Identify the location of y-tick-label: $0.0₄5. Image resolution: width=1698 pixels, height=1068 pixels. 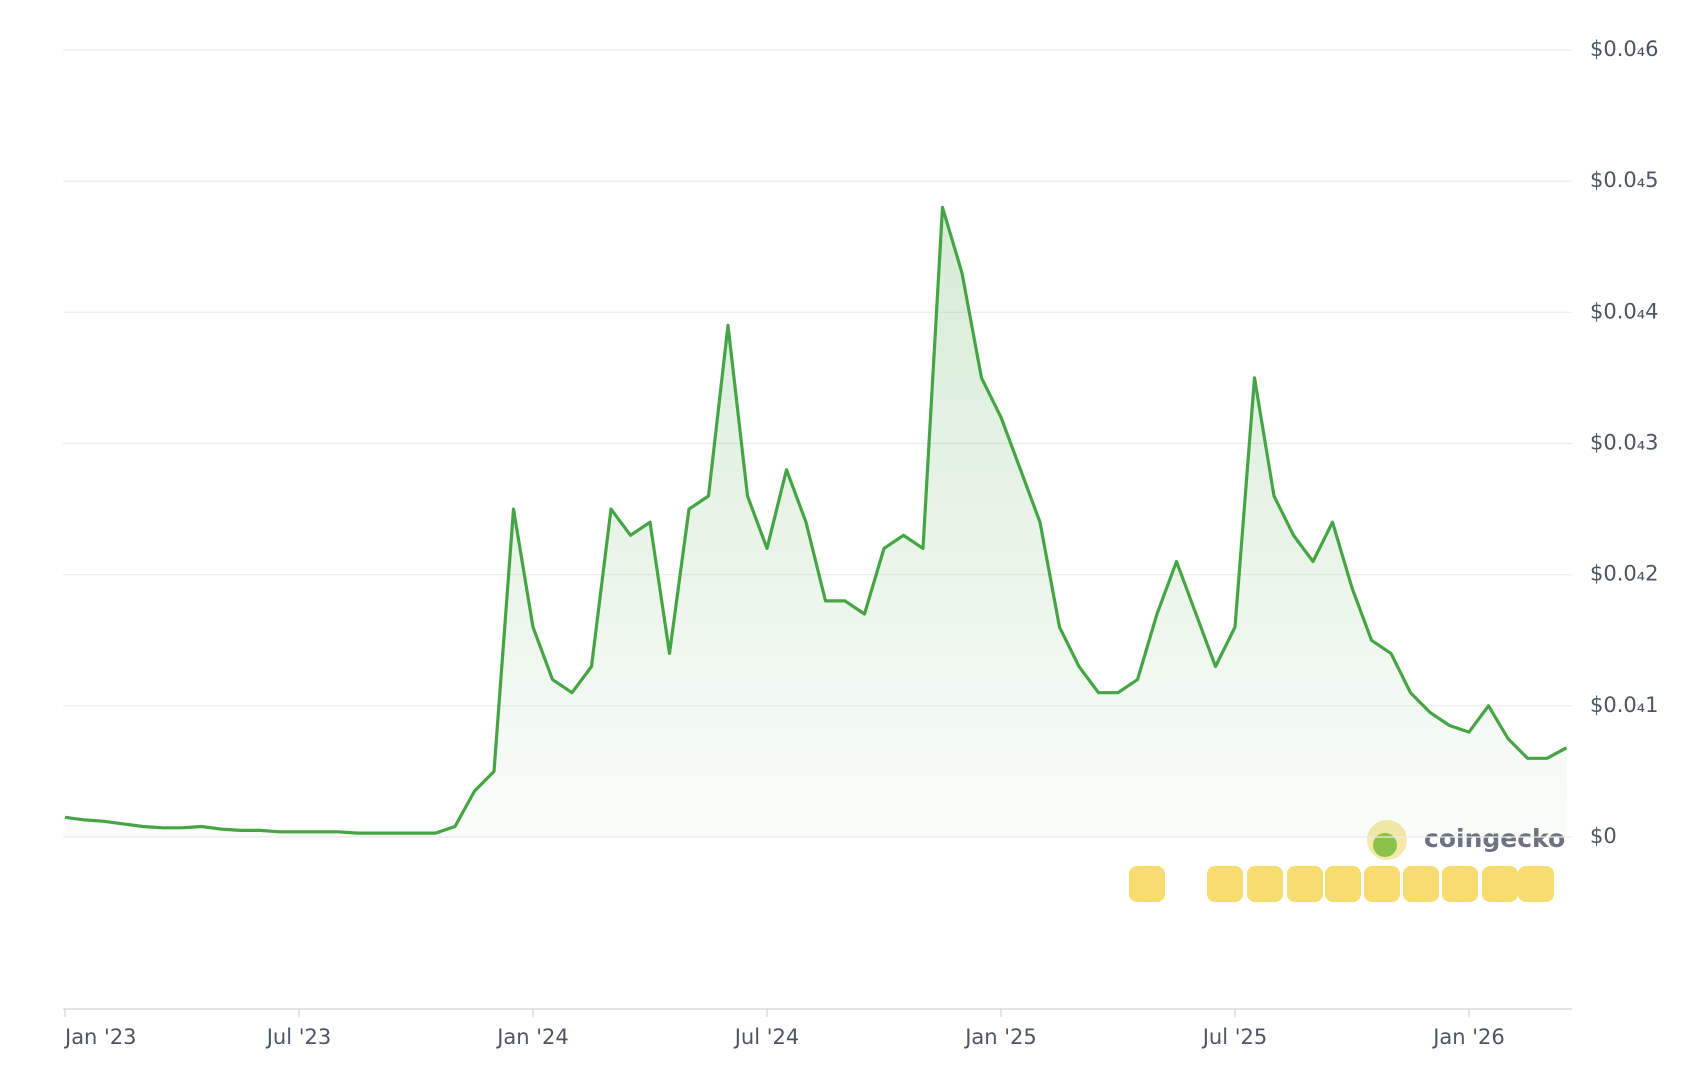
(1624, 180).